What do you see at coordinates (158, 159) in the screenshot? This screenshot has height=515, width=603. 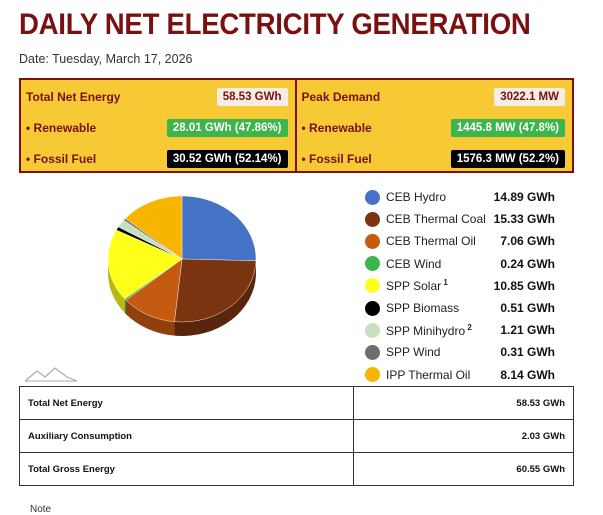 I see `energy-fossil-row: • Fossil Fuel 30.52 GWh (52.14%)` at bounding box center [158, 159].